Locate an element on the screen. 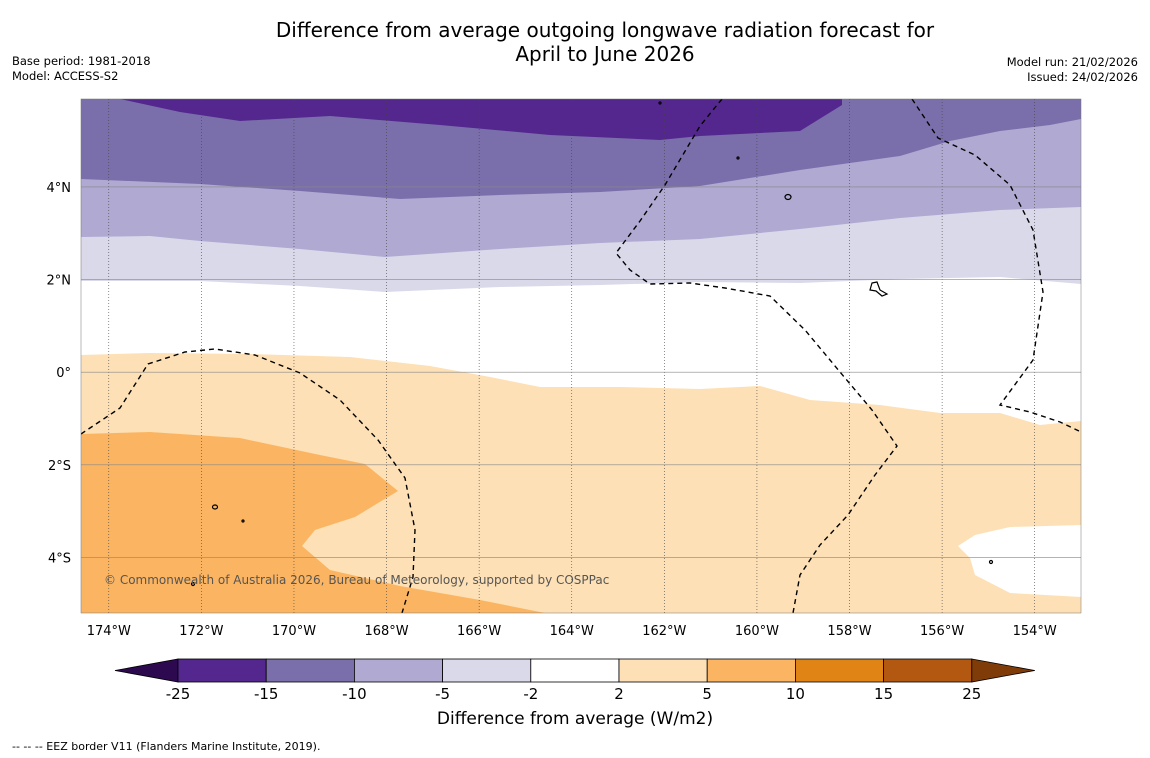 Image resolution: width=1150 pixels, height=758 pixels. lon-tick-label-5: 164°W is located at coordinates (572, 631).